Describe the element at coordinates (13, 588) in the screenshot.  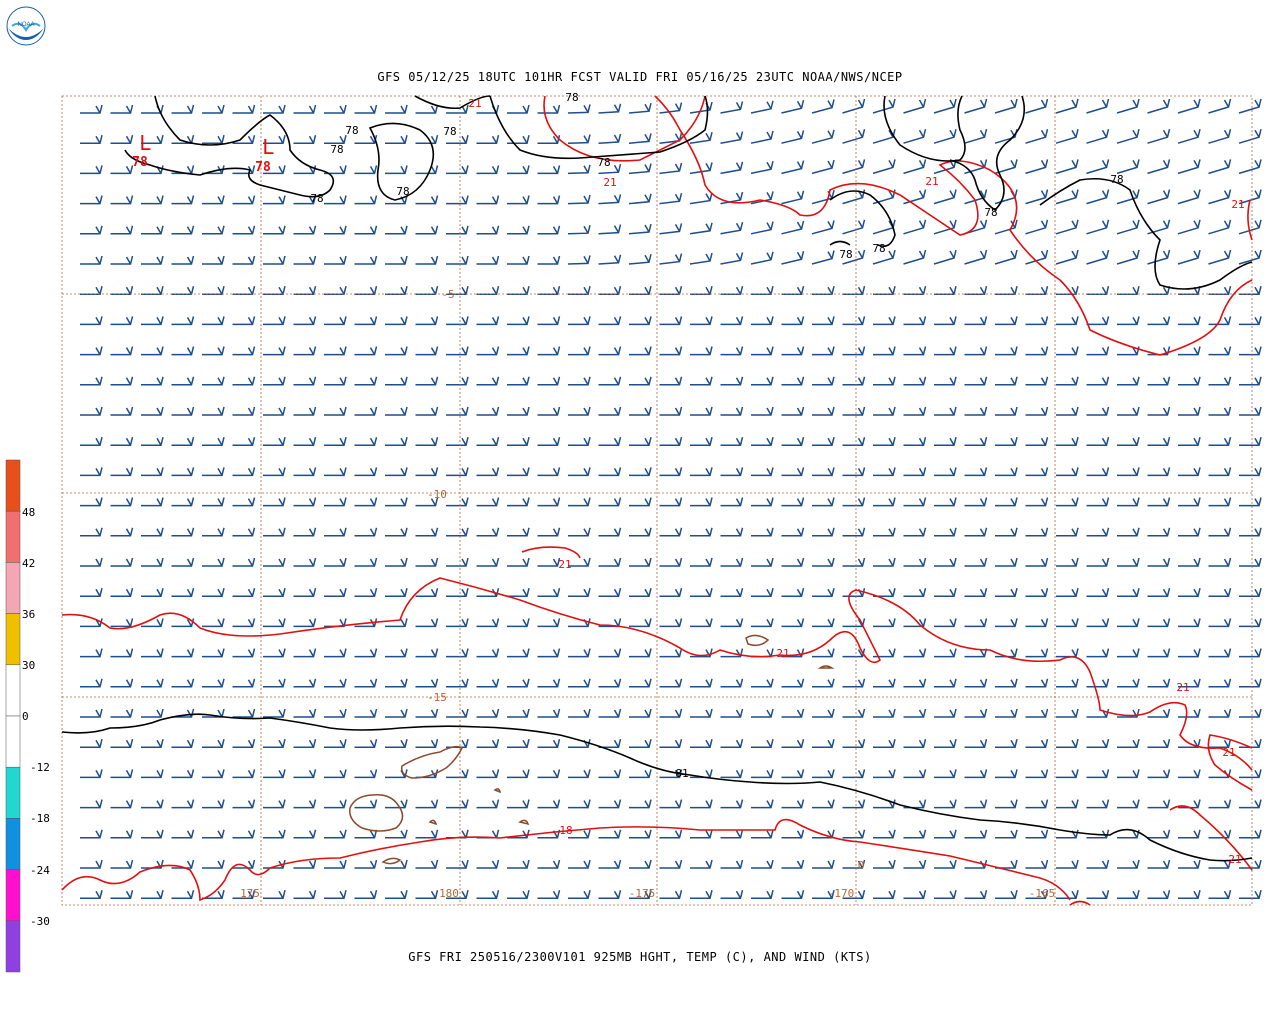
I see `colorbar-swatch` at that location.